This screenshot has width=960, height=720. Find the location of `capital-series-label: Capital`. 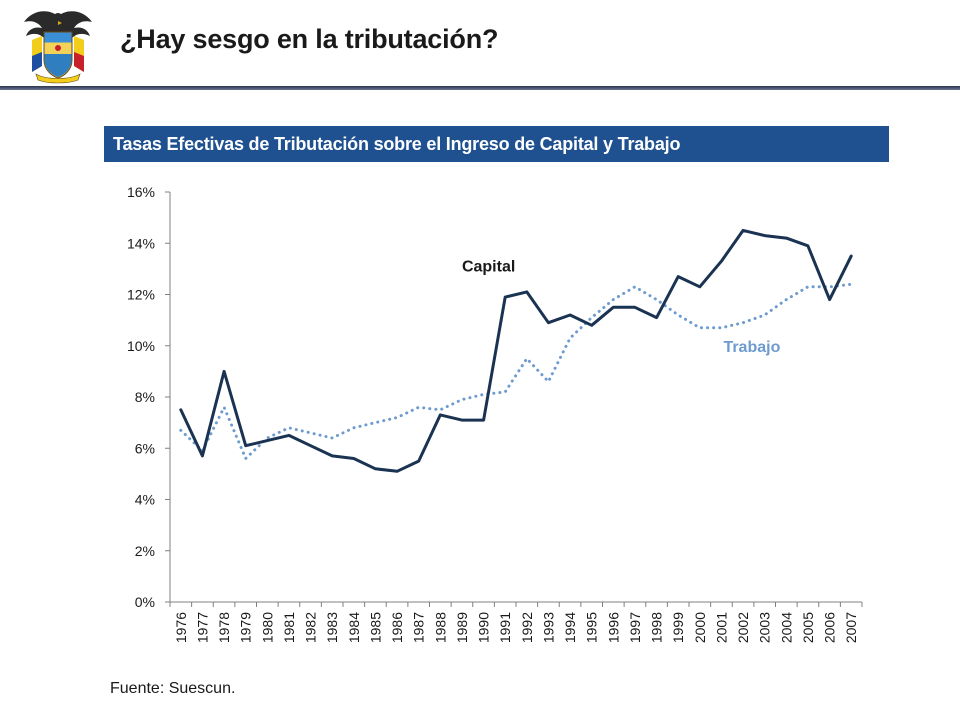

capital-series-label: Capital is located at coordinates (488, 266).